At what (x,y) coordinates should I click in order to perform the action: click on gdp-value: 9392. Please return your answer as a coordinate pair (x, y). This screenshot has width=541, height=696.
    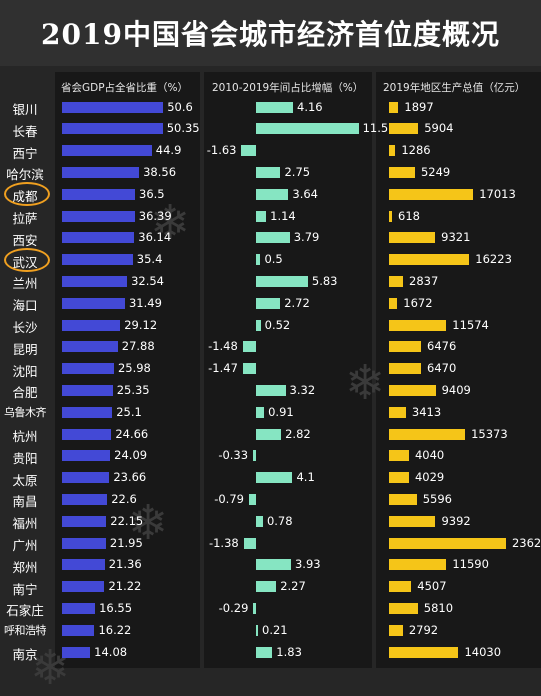
    Looking at the image, I should click on (456, 520).